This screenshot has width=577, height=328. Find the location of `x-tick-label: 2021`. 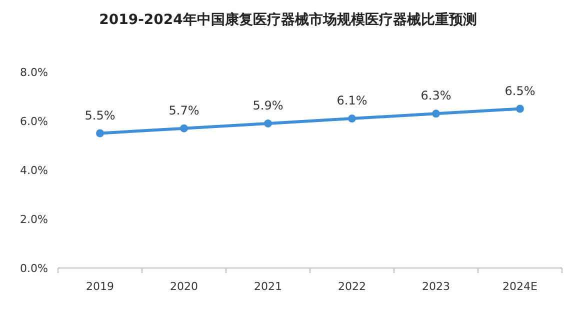

x-tick-label: 2021 is located at coordinates (268, 286).